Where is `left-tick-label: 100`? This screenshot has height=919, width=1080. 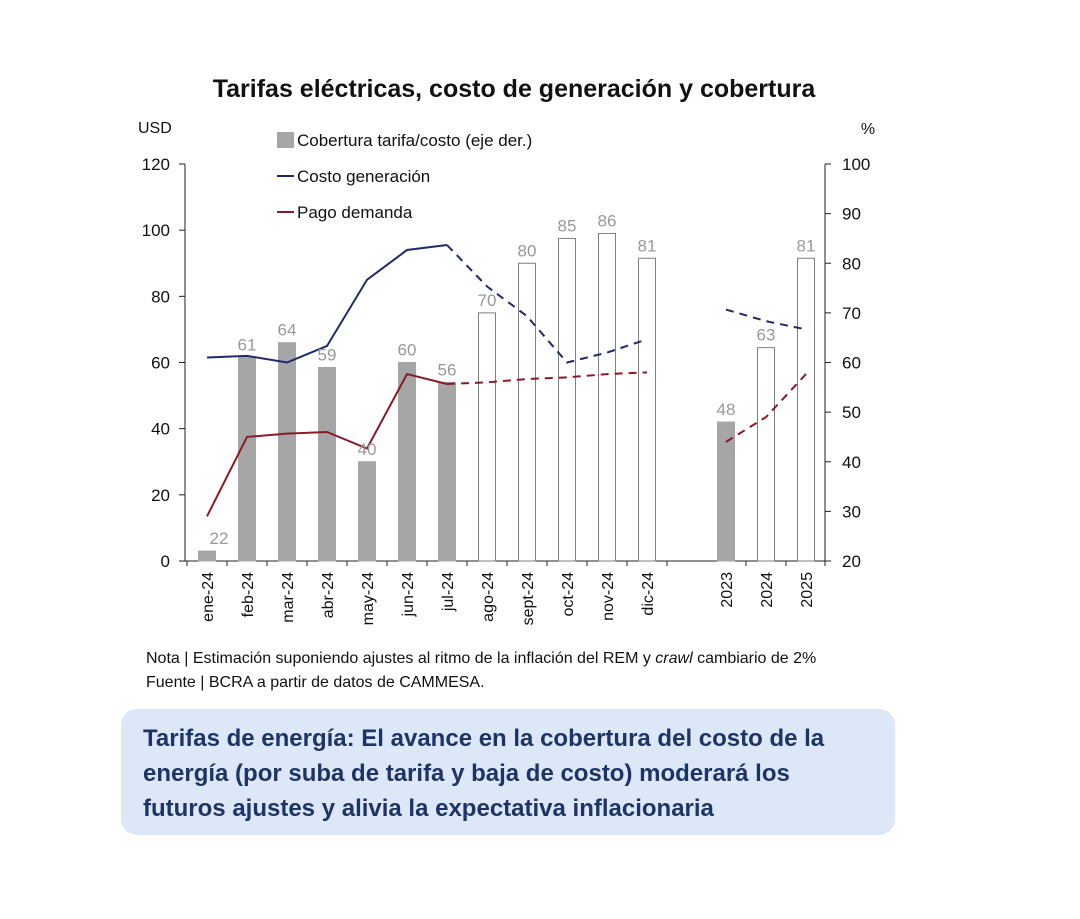
left-tick-label: 100 is located at coordinates (156, 230).